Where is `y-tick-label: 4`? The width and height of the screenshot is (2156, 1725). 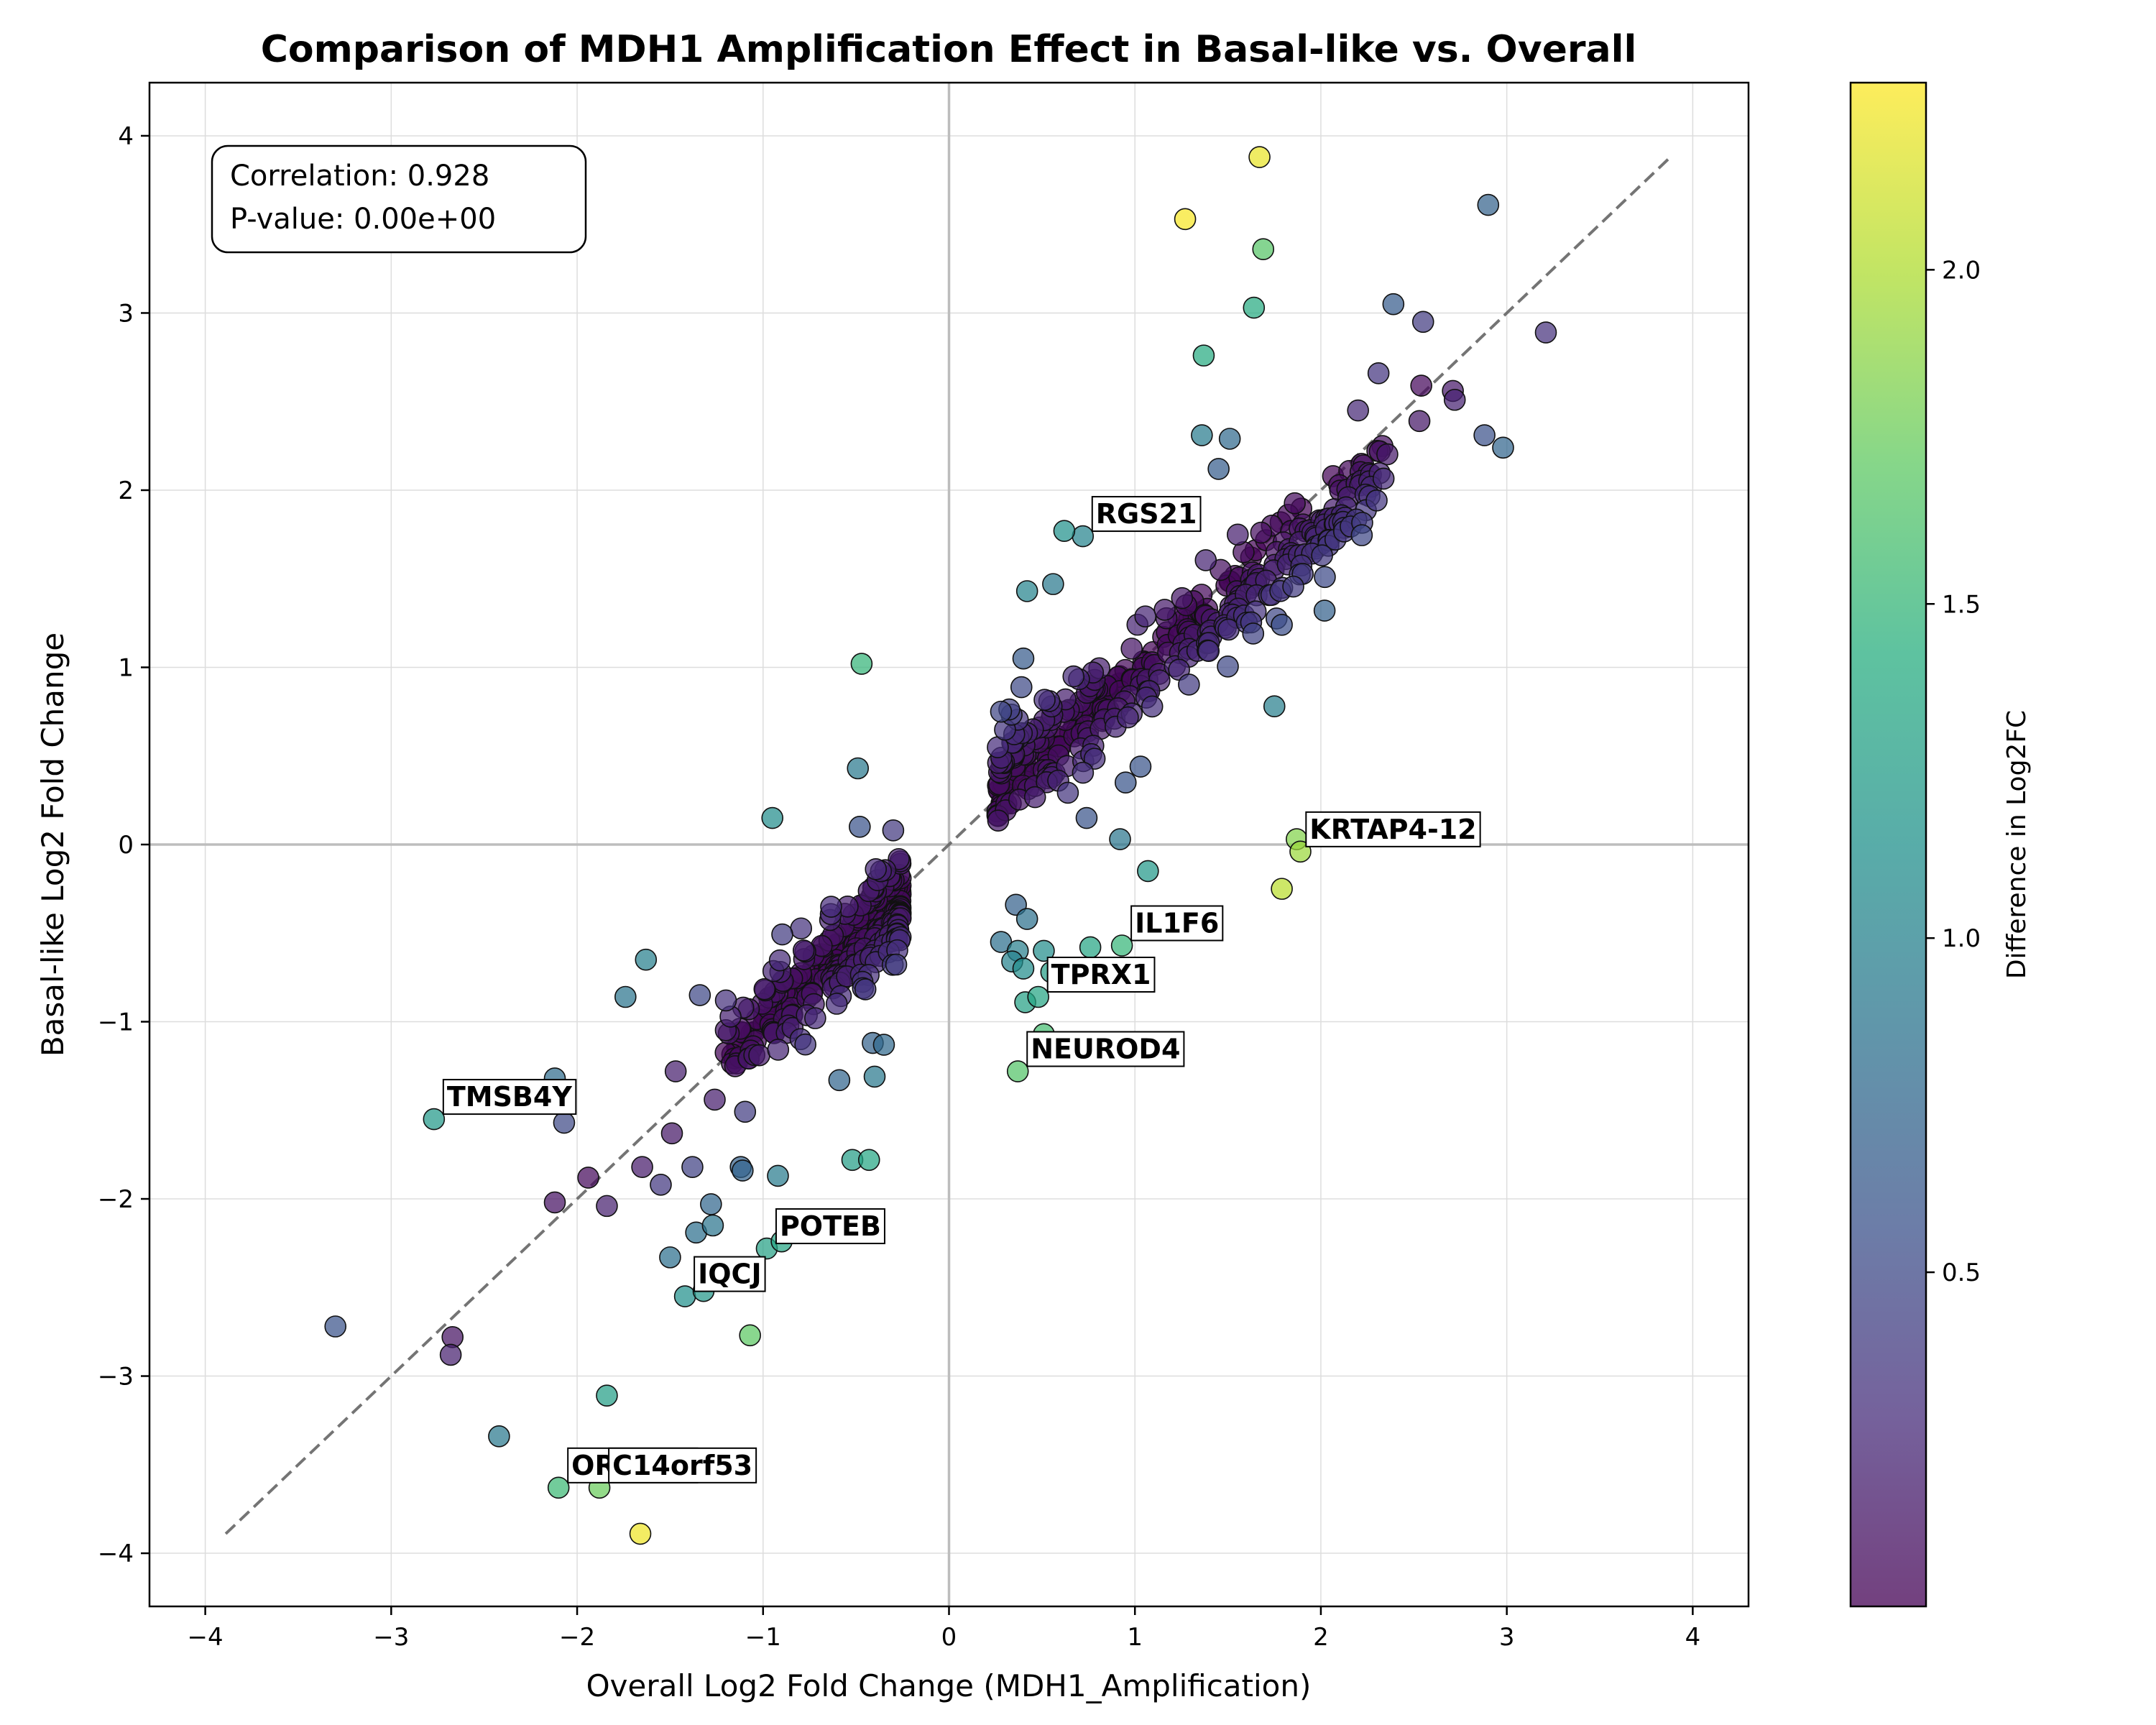 y-tick-label: 4 is located at coordinates (126, 136).